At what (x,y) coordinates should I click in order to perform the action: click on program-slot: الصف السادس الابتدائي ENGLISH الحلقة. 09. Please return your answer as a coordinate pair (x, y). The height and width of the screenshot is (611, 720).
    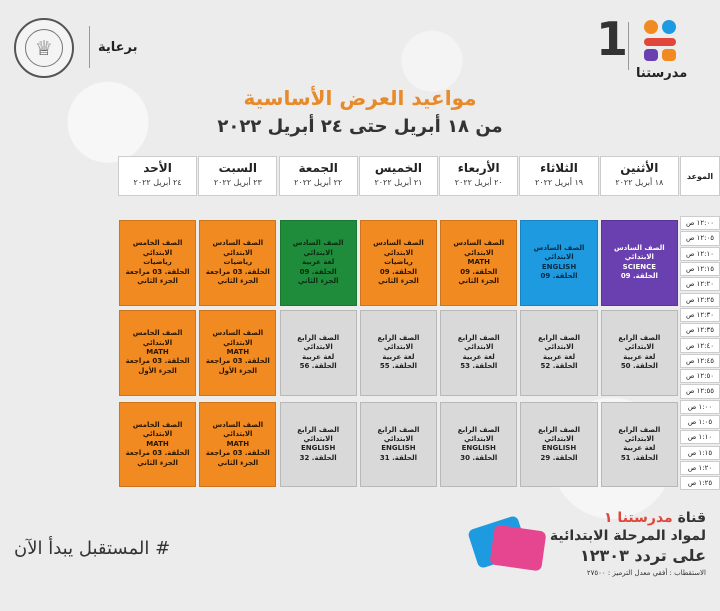
    Looking at the image, I should click on (559, 263).